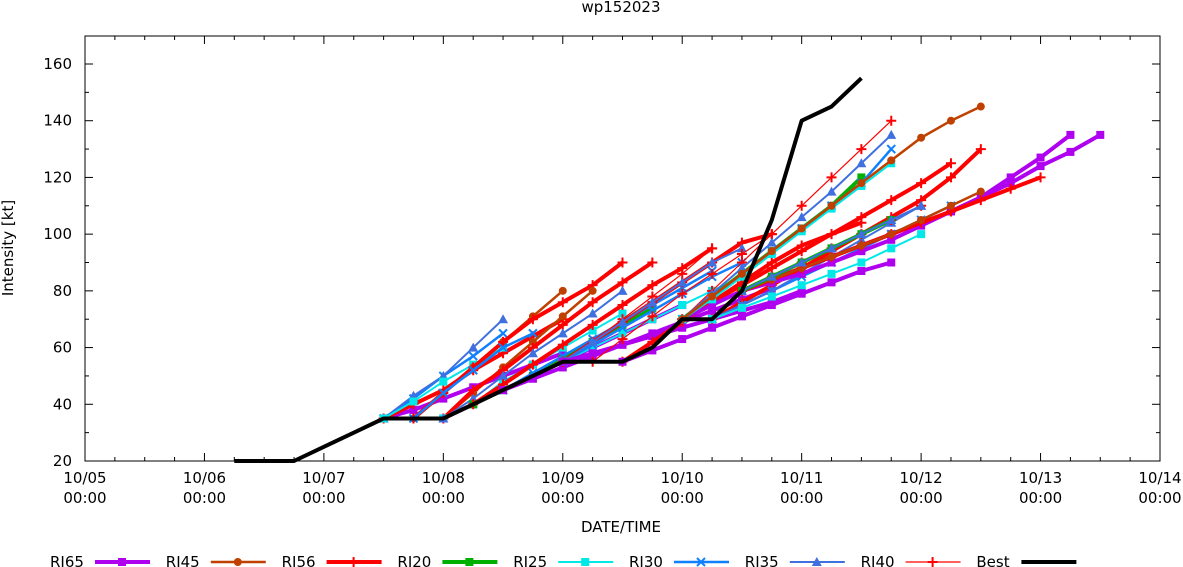  Describe the element at coordinates (100, 560) in the screenshot. I see `legend-item-ri65: RI65` at that location.